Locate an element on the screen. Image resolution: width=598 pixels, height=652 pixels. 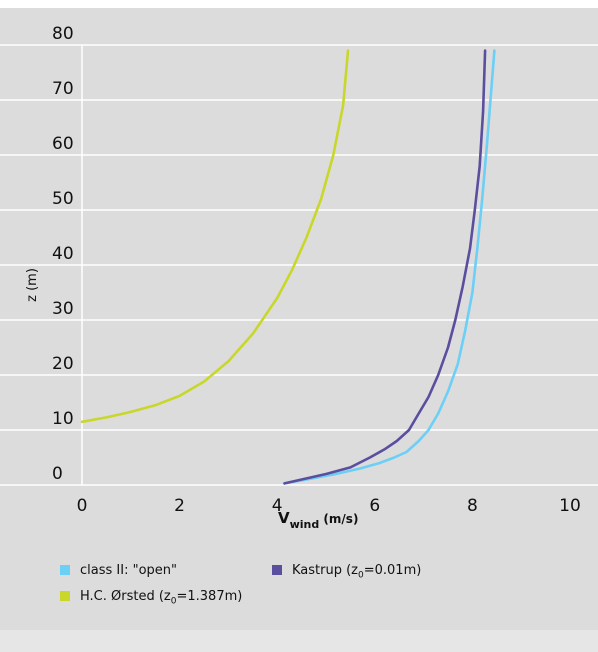
legend-swatch-hc-orsted is located at coordinates (65, 596).